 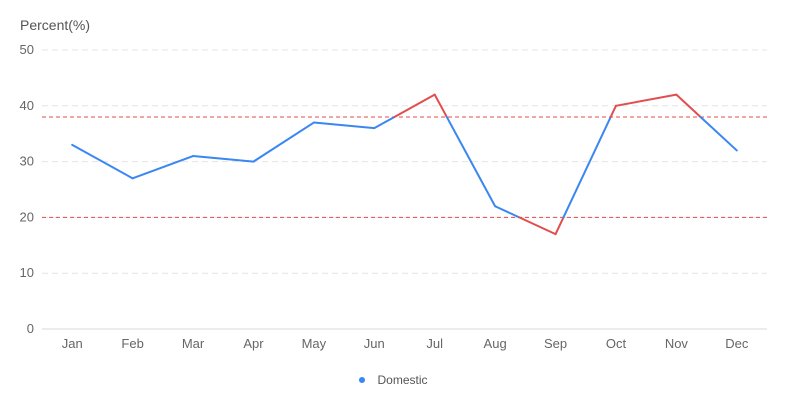 What do you see at coordinates (405, 343) in the screenshot?
I see `x-axis-ticks: Jan Feb Mar Apr May Jun Jul Aug Sep Oct Nov Dec` at bounding box center [405, 343].